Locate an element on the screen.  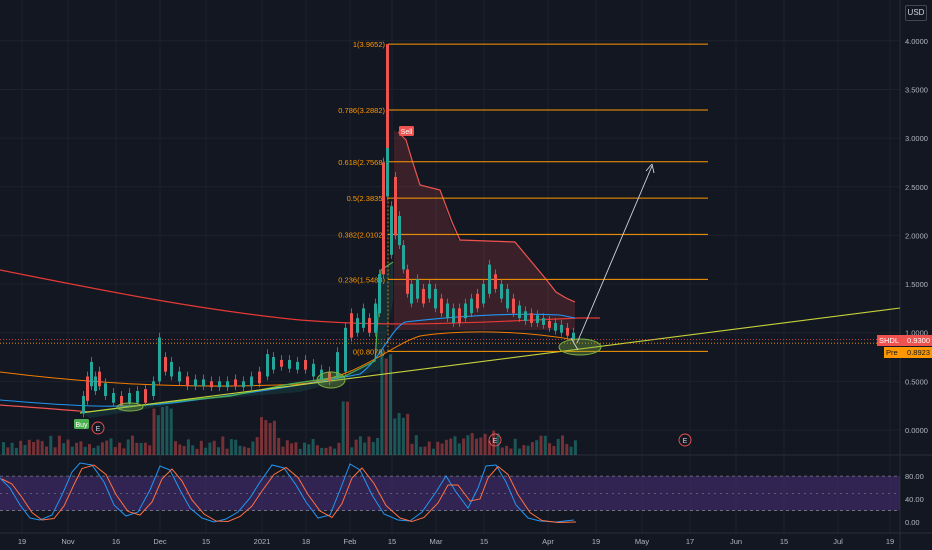
fib-level-label: 0(0.8078) is located at coordinates (369, 351).